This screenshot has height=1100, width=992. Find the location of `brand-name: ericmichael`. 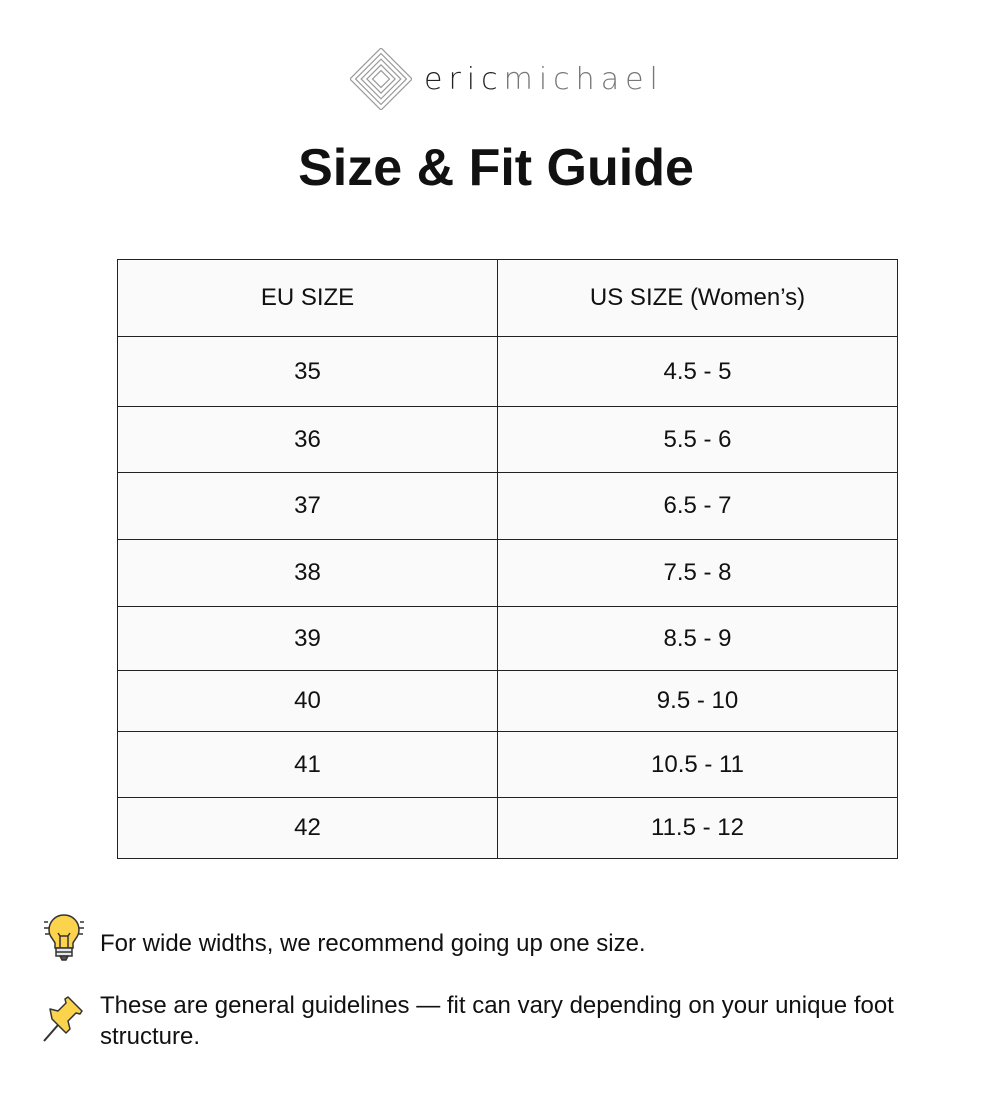

brand-name: ericmichael is located at coordinates (544, 79).